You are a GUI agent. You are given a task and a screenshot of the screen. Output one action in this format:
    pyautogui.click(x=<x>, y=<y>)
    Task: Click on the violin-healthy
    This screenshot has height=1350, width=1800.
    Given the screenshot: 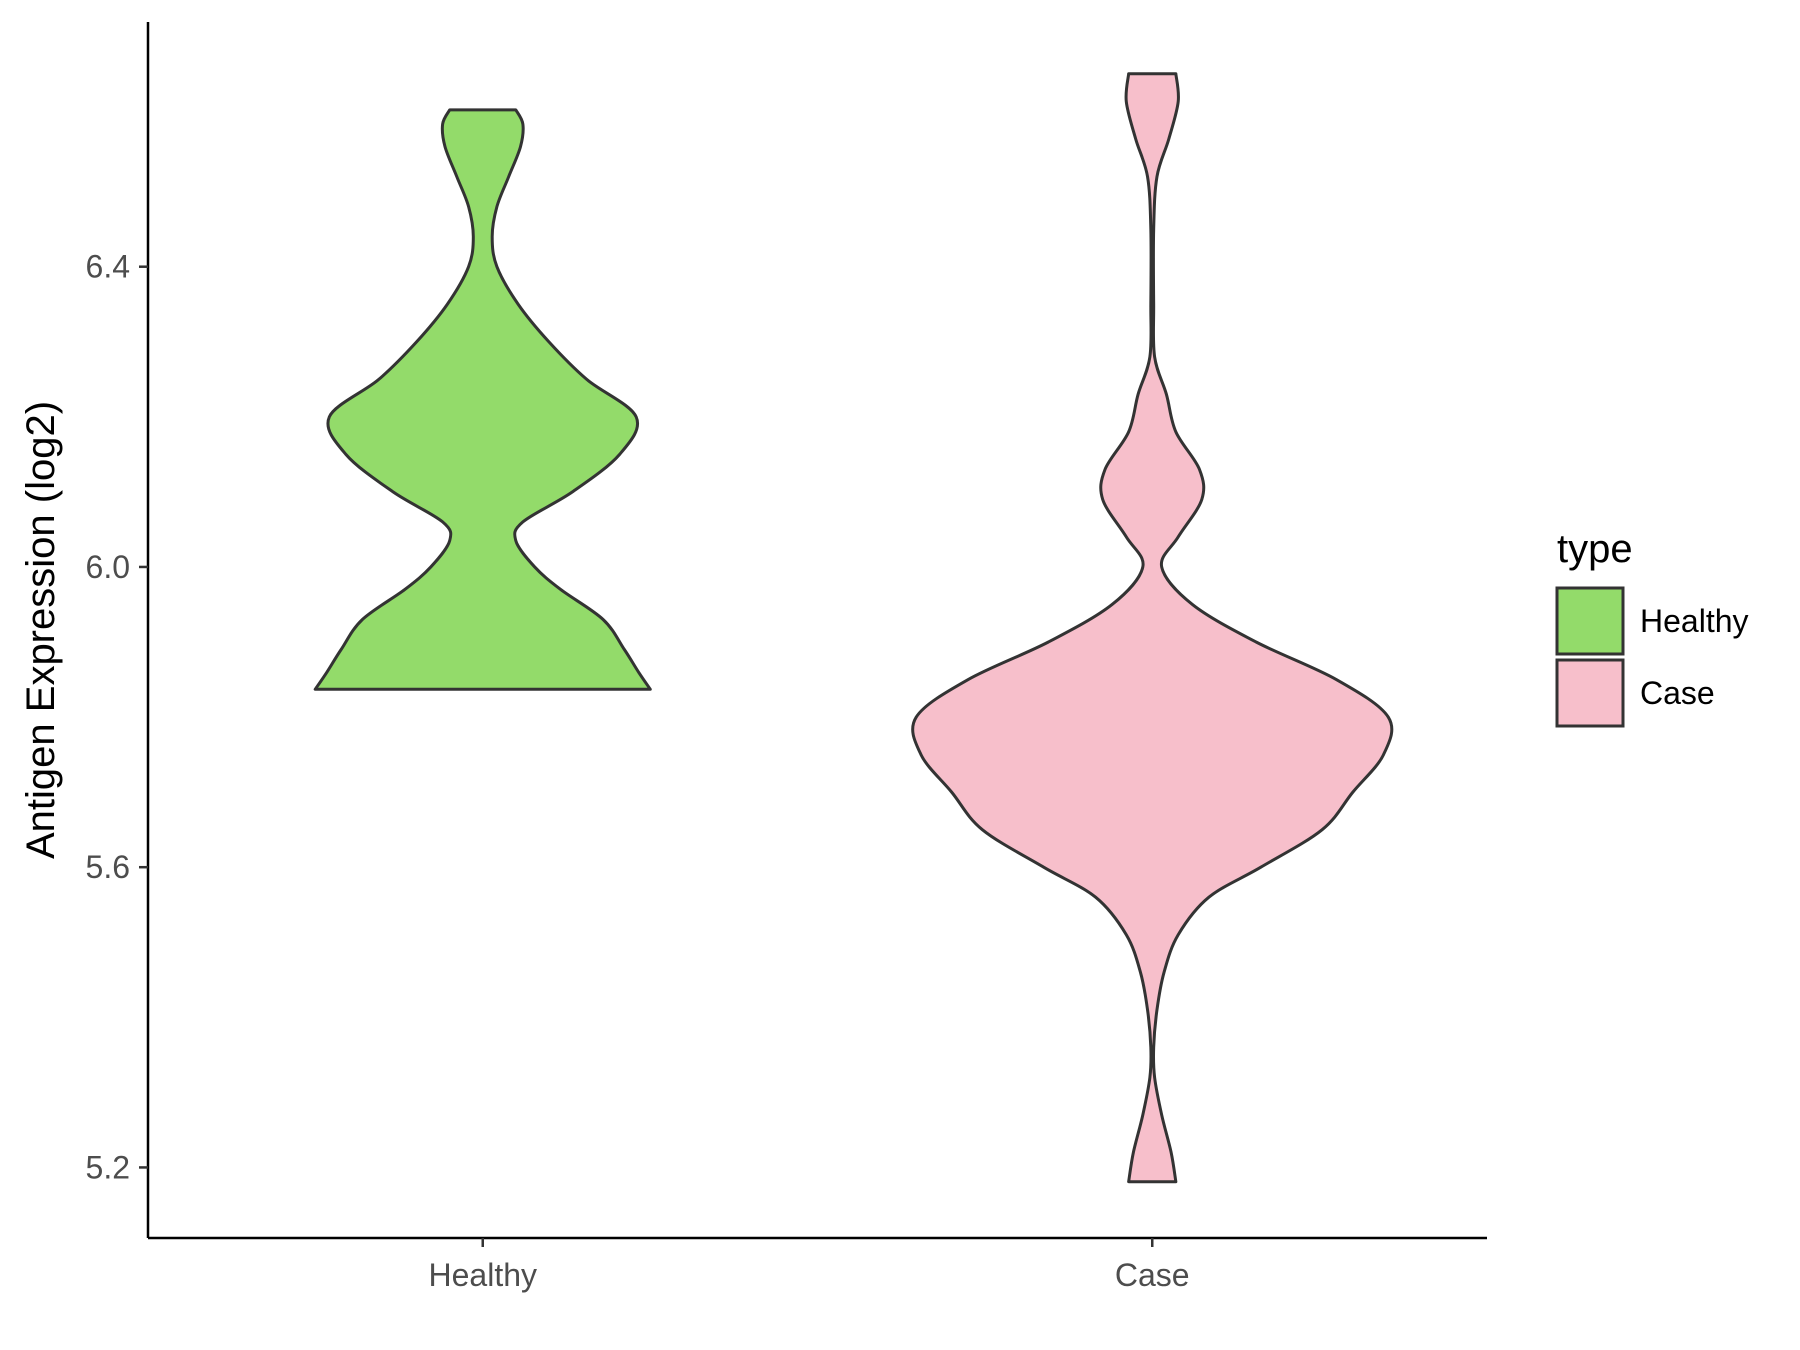 What is the action you would take?
    pyautogui.click(x=482, y=399)
    